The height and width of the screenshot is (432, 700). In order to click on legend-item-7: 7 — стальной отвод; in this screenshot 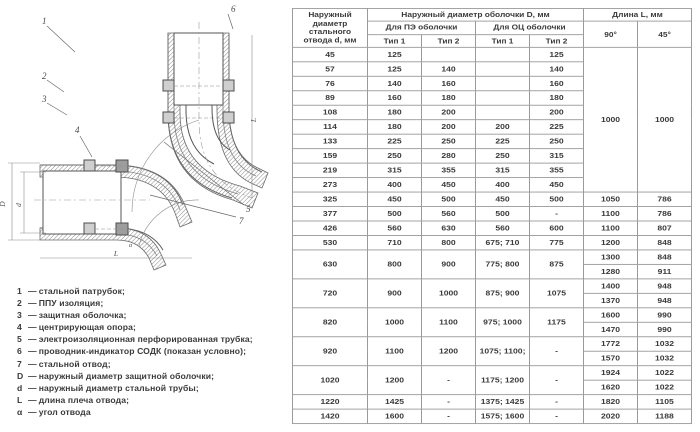, I will do `click(154, 364)`.